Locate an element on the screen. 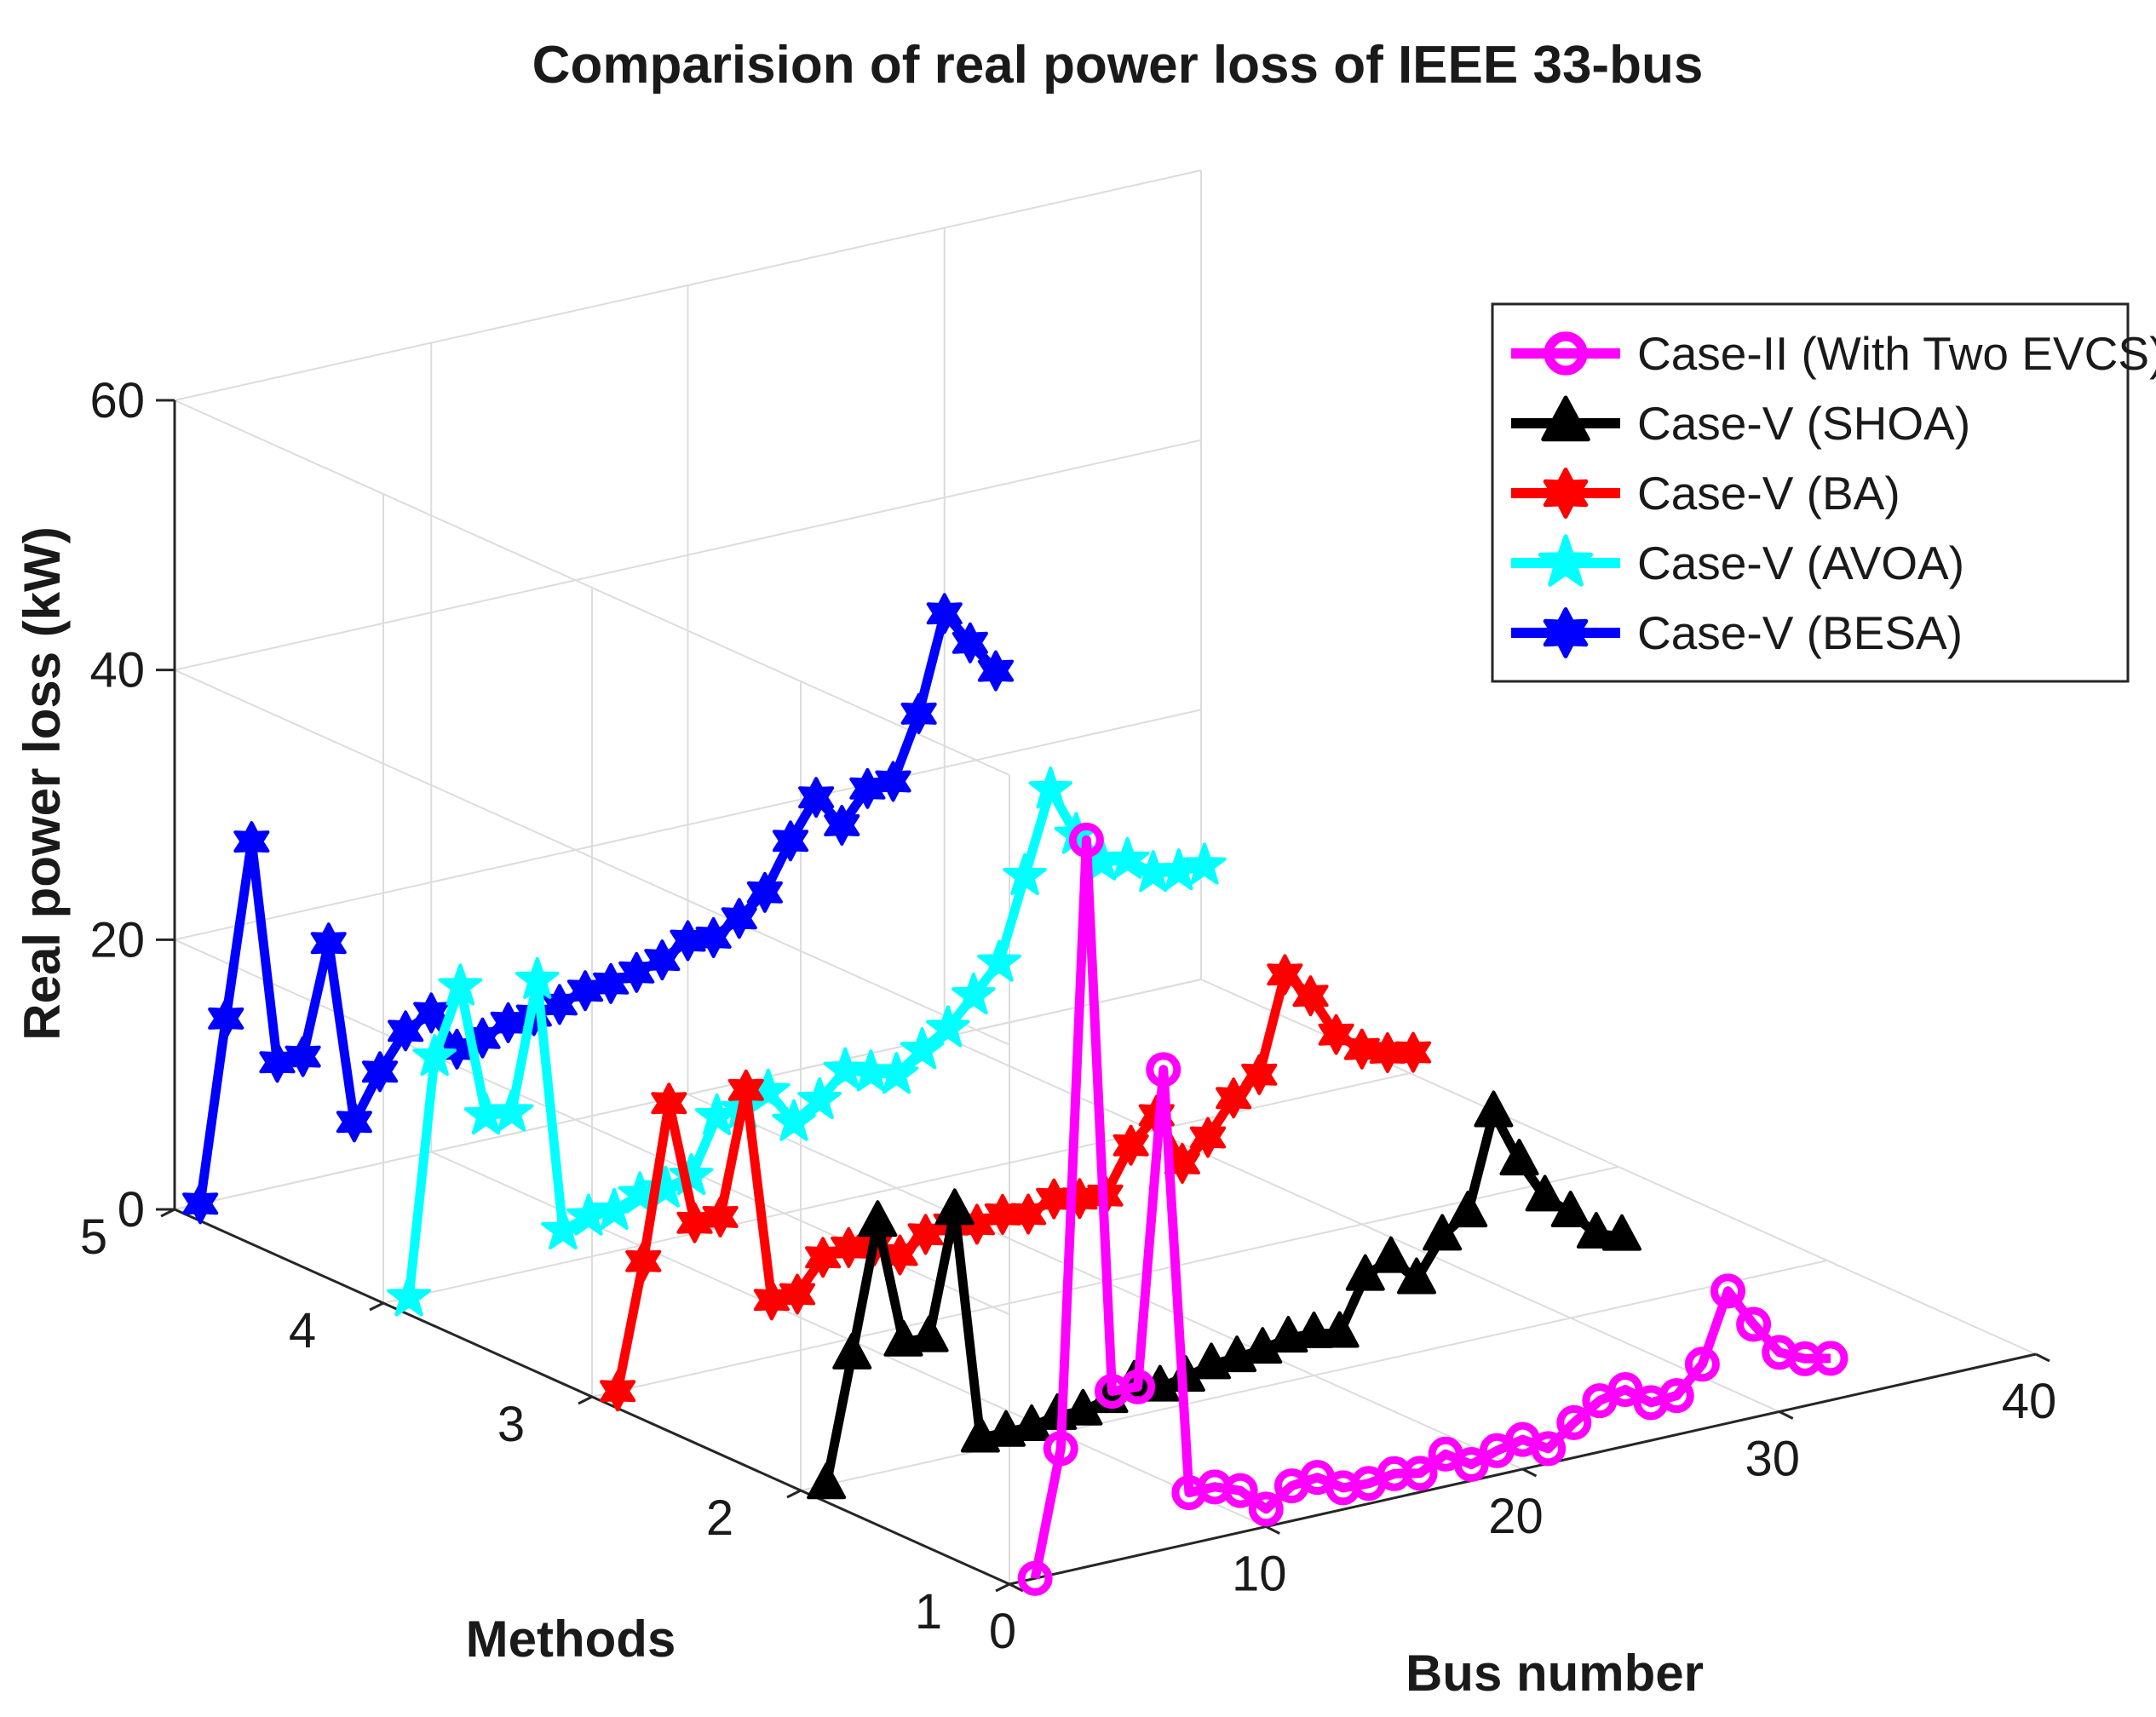 The width and height of the screenshot is (2156, 1717). z-tick-label: 60 is located at coordinates (117, 400).